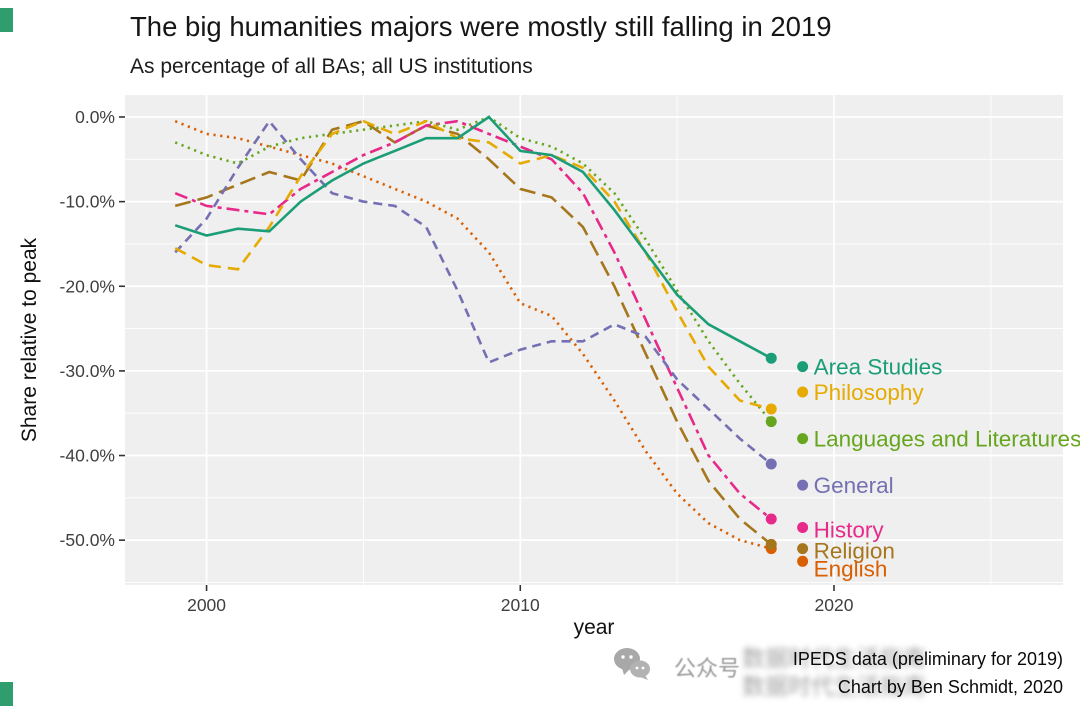 The width and height of the screenshot is (1080, 720). What do you see at coordinates (878, 367) in the screenshot?
I see `series-label-area-studies: Area Studies` at bounding box center [878, 367].